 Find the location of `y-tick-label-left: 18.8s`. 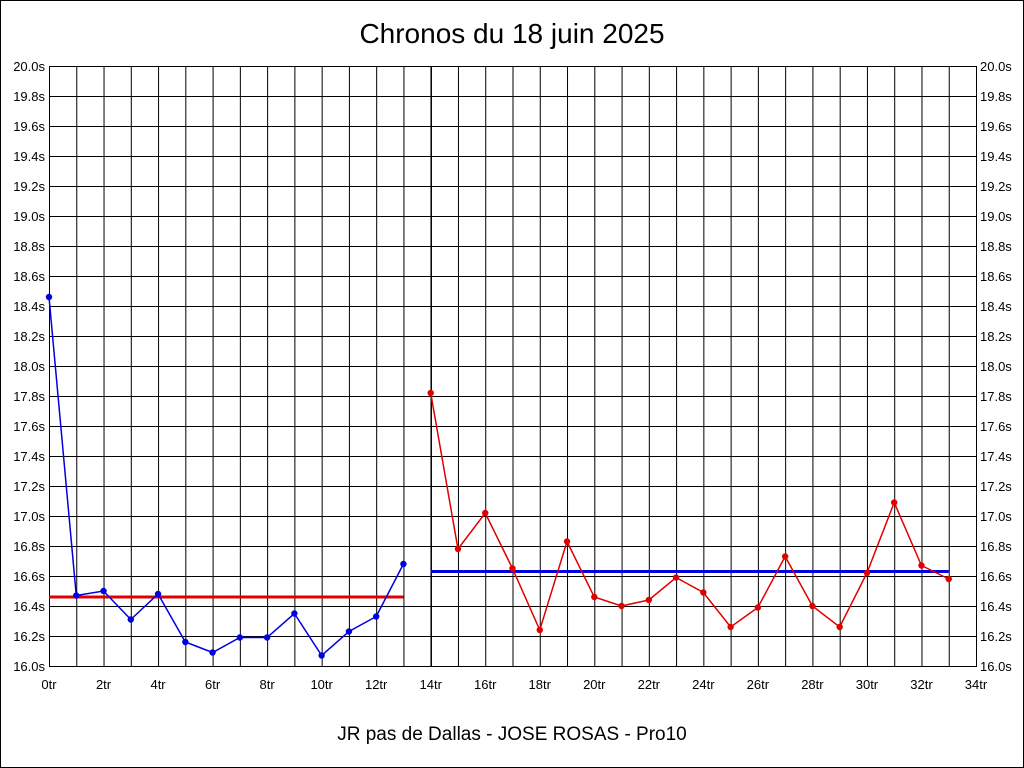

y-tick-label-left: 18.8s is located at coordinates (29, 246).